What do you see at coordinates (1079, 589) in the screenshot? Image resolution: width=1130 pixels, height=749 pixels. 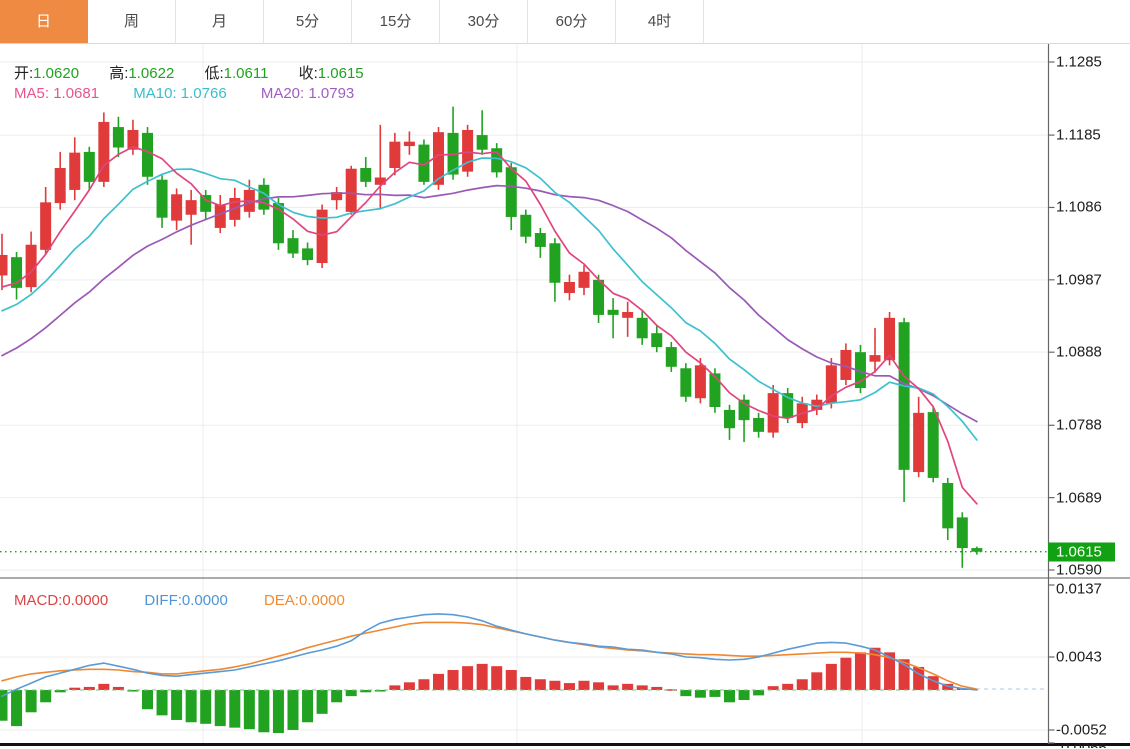 I see `macd-axis-label: 0.0137` at bounding box center [1079, 589].